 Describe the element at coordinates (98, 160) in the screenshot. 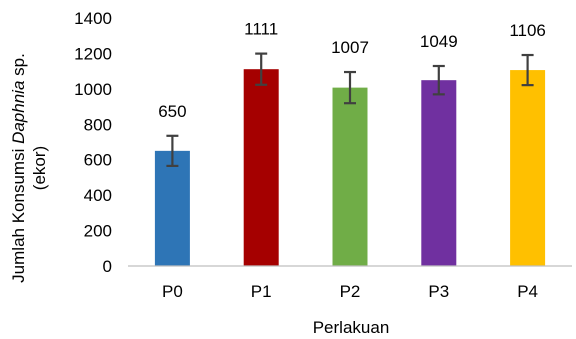

I see `y-tick-label-600: 600` at that location.